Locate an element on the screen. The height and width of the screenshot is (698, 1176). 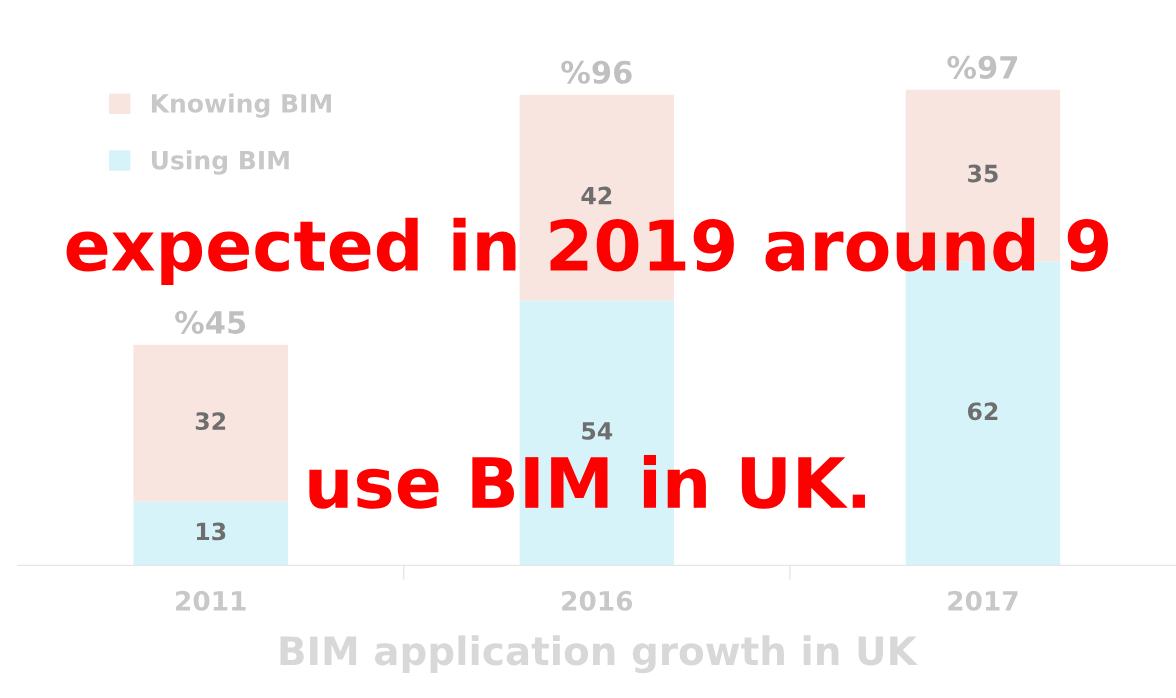
total-label: %45 is located at coordinates (210, 322).